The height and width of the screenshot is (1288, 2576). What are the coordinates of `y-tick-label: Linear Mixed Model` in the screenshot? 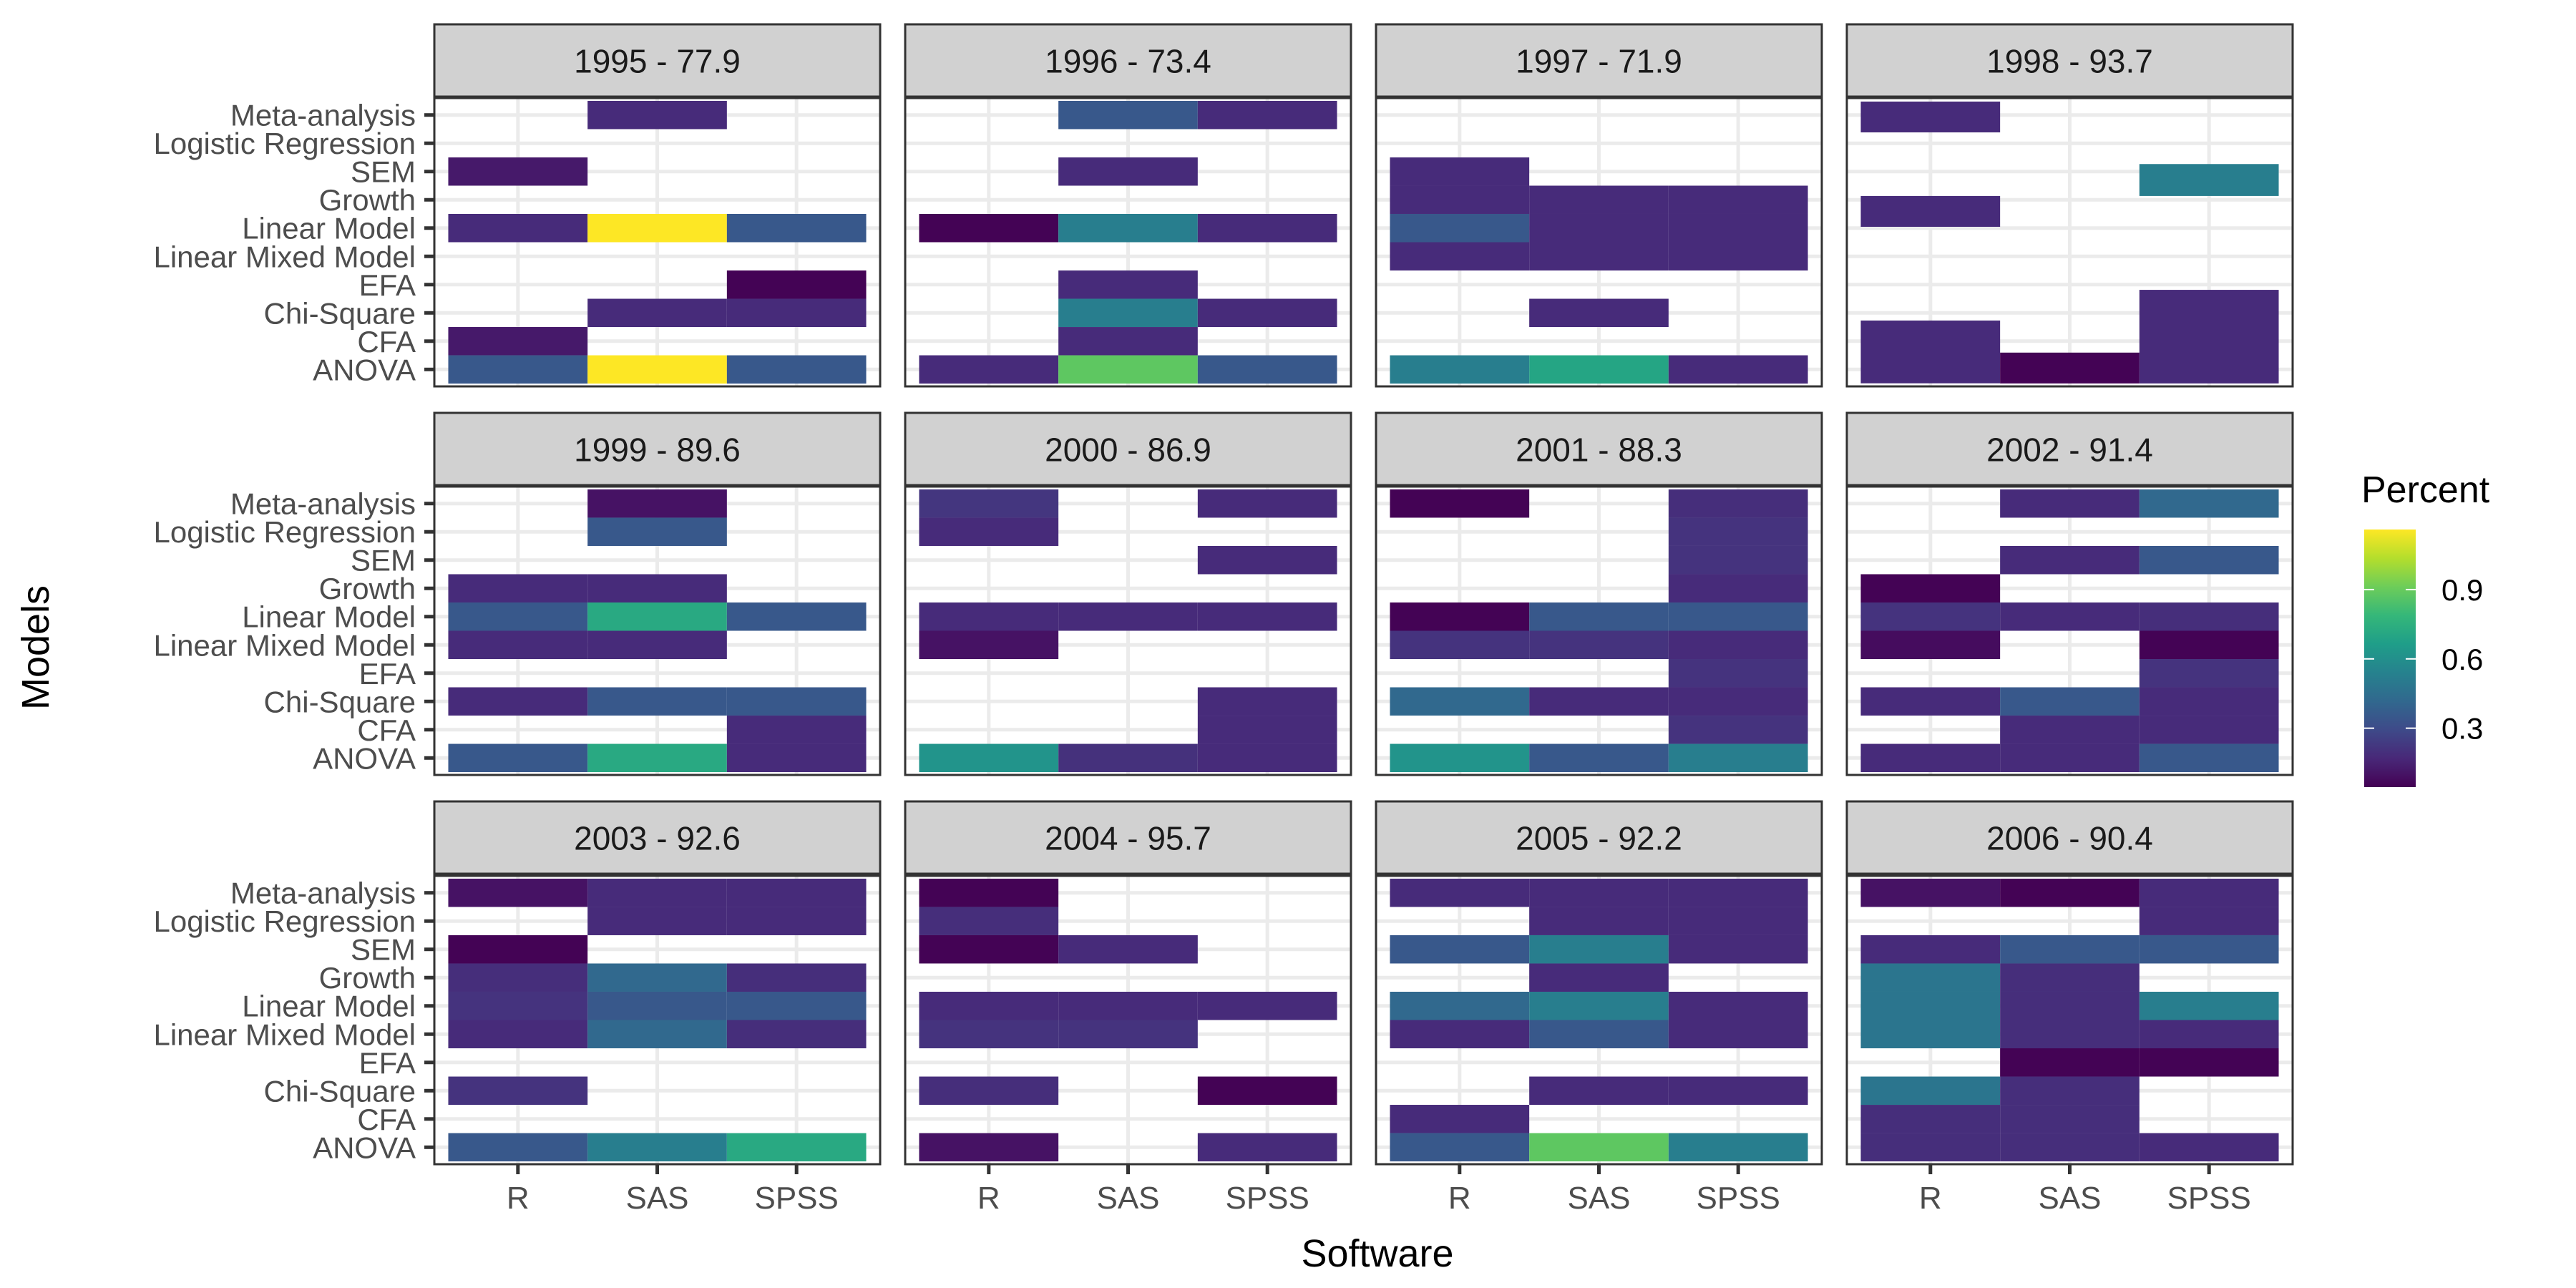 It's located at (284, 1034).